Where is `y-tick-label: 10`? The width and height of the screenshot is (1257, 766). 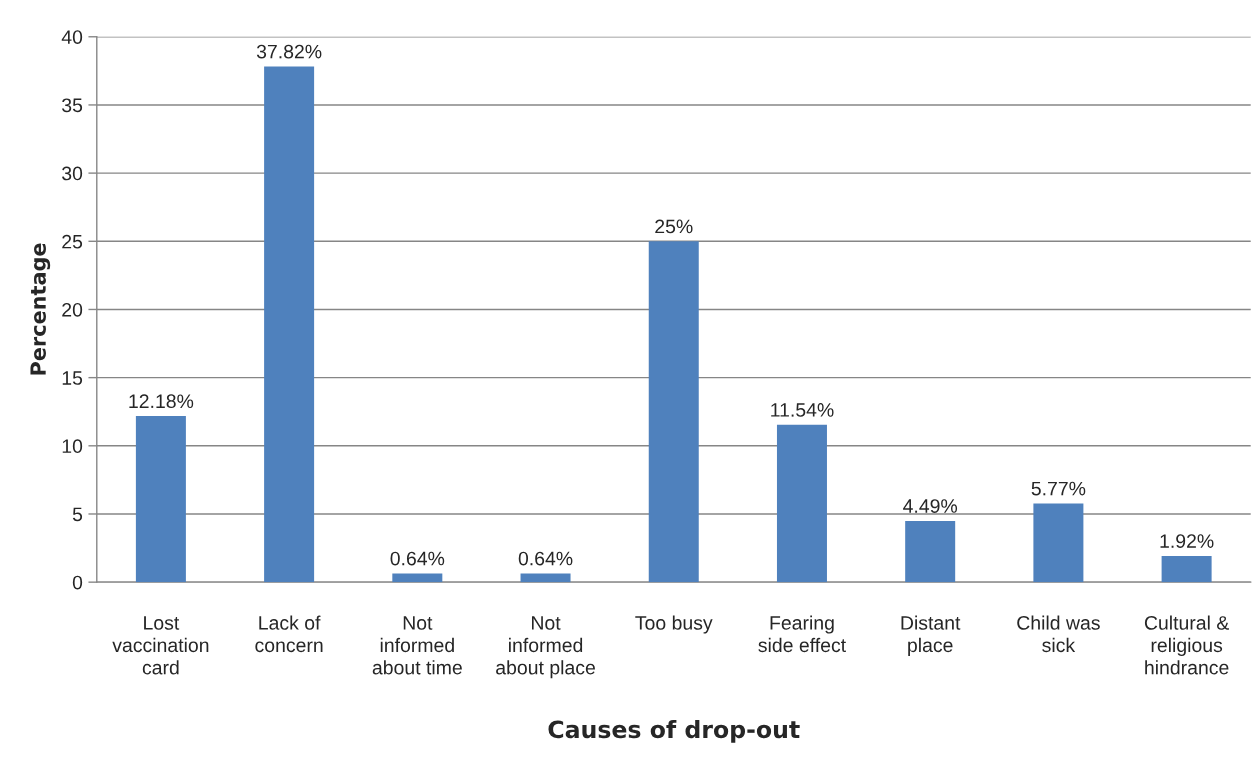
y-tick-label: 10 is located at coordinates (72, 446).